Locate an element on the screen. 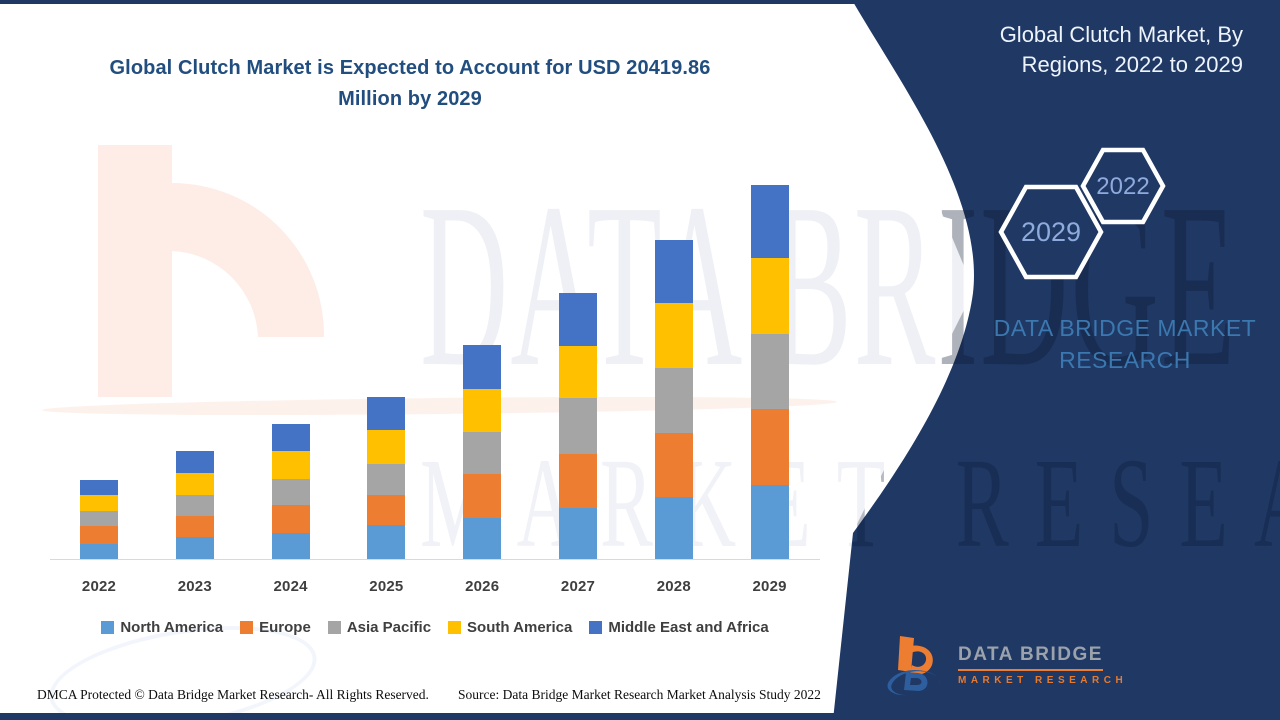 Image resolution: width=1280 pixels, height=720 pixels. dbmr-logo: DATA BRIDGE MARKET RESEARCH is located at coordinates (1005, 666).